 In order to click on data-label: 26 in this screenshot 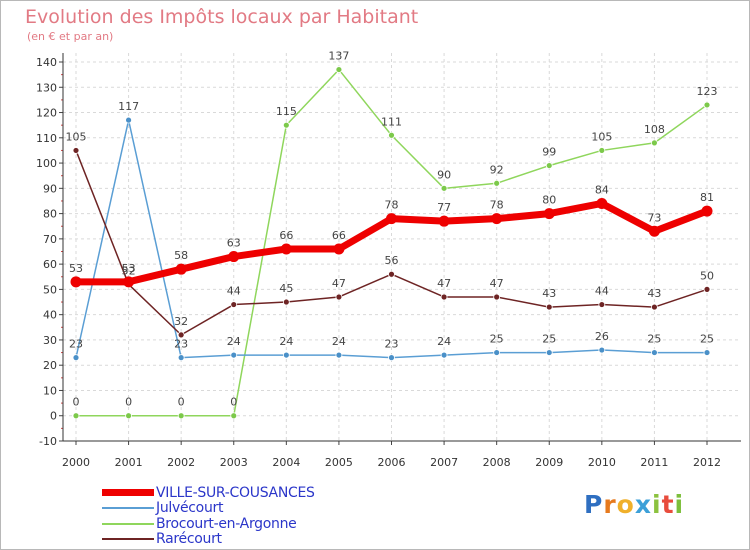, I will do `click(602, 336)`.